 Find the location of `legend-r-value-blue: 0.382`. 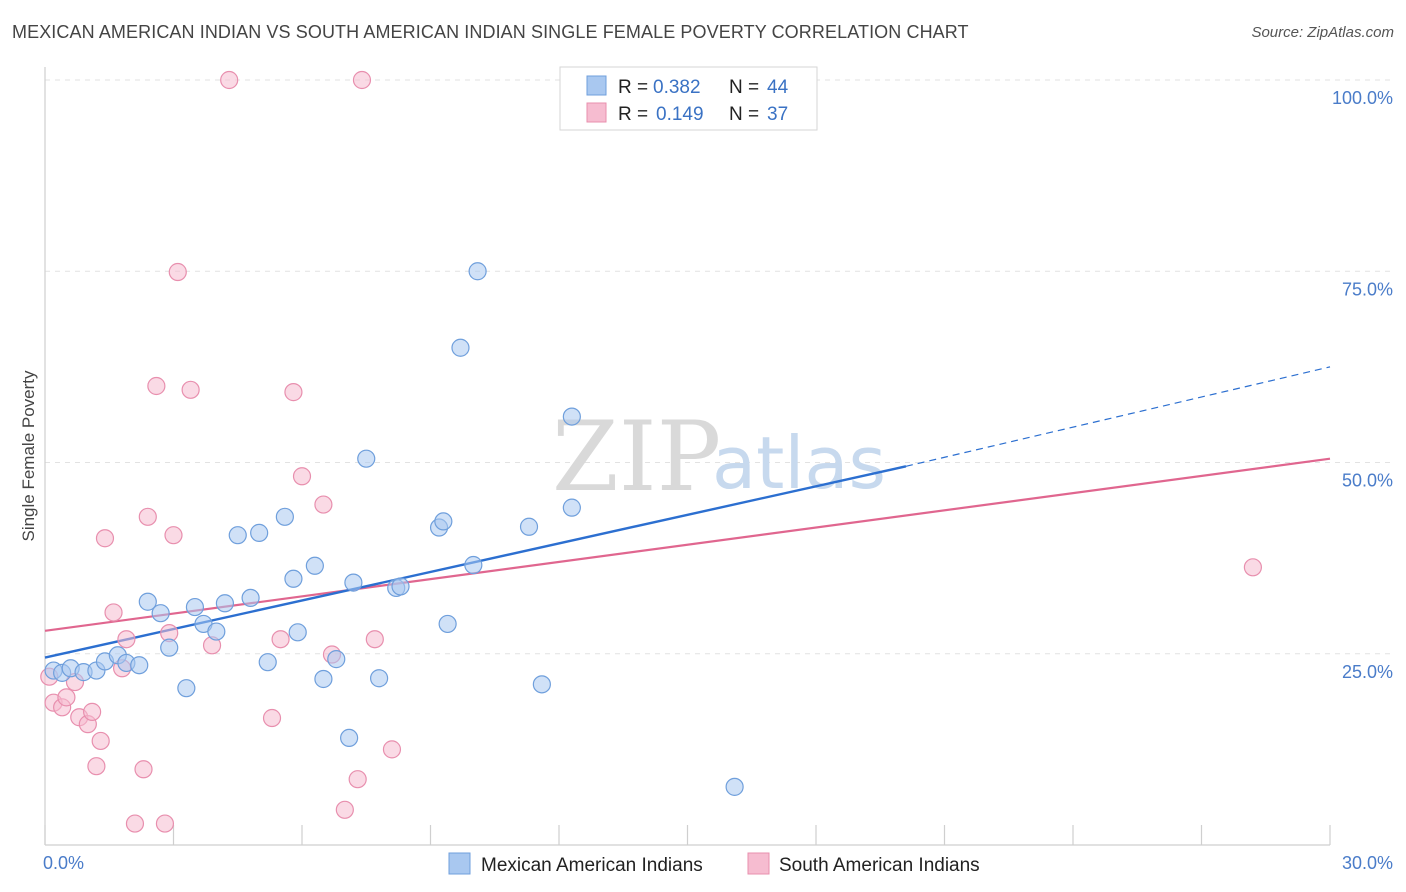

legend-r-value-blue: 0.382 is located at coordinates (677, 87).